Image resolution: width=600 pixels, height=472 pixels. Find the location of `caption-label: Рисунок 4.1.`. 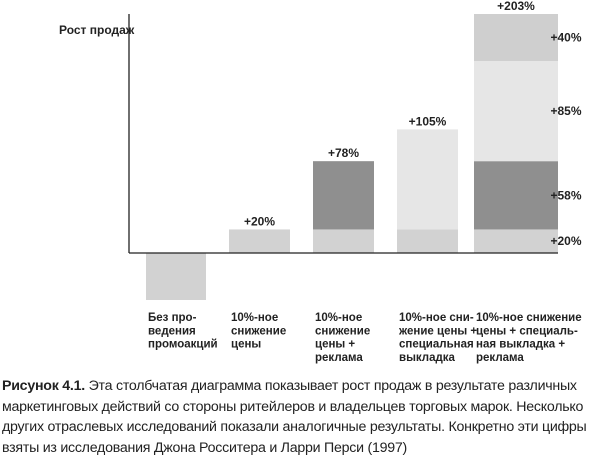

caption-label: Рисунок 4.1. is located at coordinates (43, 386).